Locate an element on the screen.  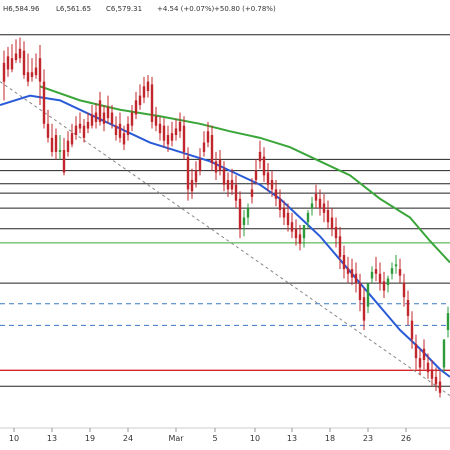
x-tick-label-8: 18 is located at coordinates (330, 438).